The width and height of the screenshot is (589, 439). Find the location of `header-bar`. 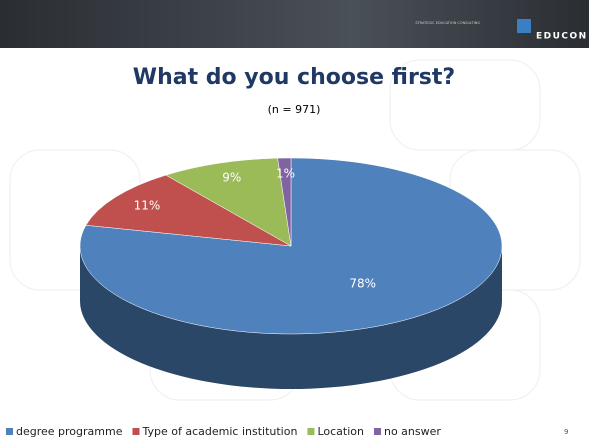

header-bar is located at coordinates (294, 24).